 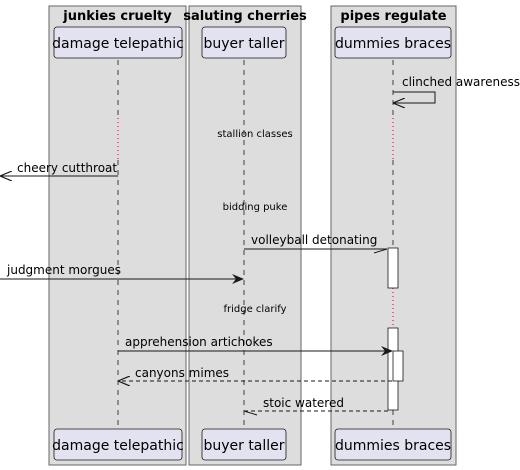 What do you see at coordinates (122, 273) in the screenshot?
I see `message-judgment-morgues: judgment morgues` at bounding box center [122, 273].